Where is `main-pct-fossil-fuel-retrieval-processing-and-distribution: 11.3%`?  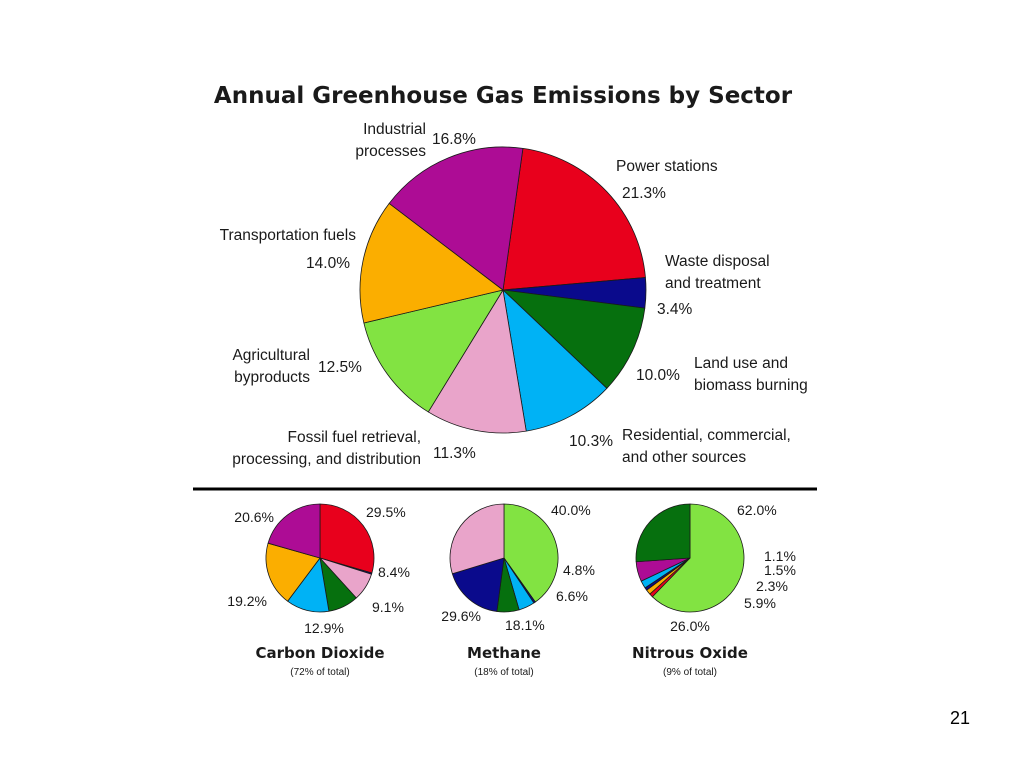
main-pct-fossil-fuel-retrieval-processing-and-distribution: 11.3% is located at coordinates (454, 453).